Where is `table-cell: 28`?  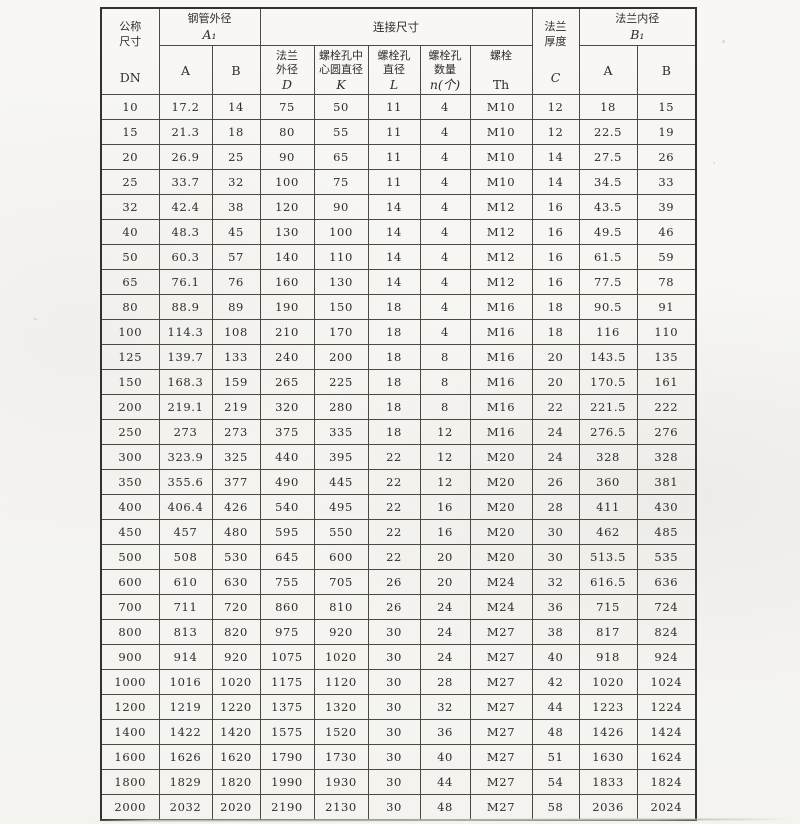
table-cell: 28 is located at coordinates (445, 682).